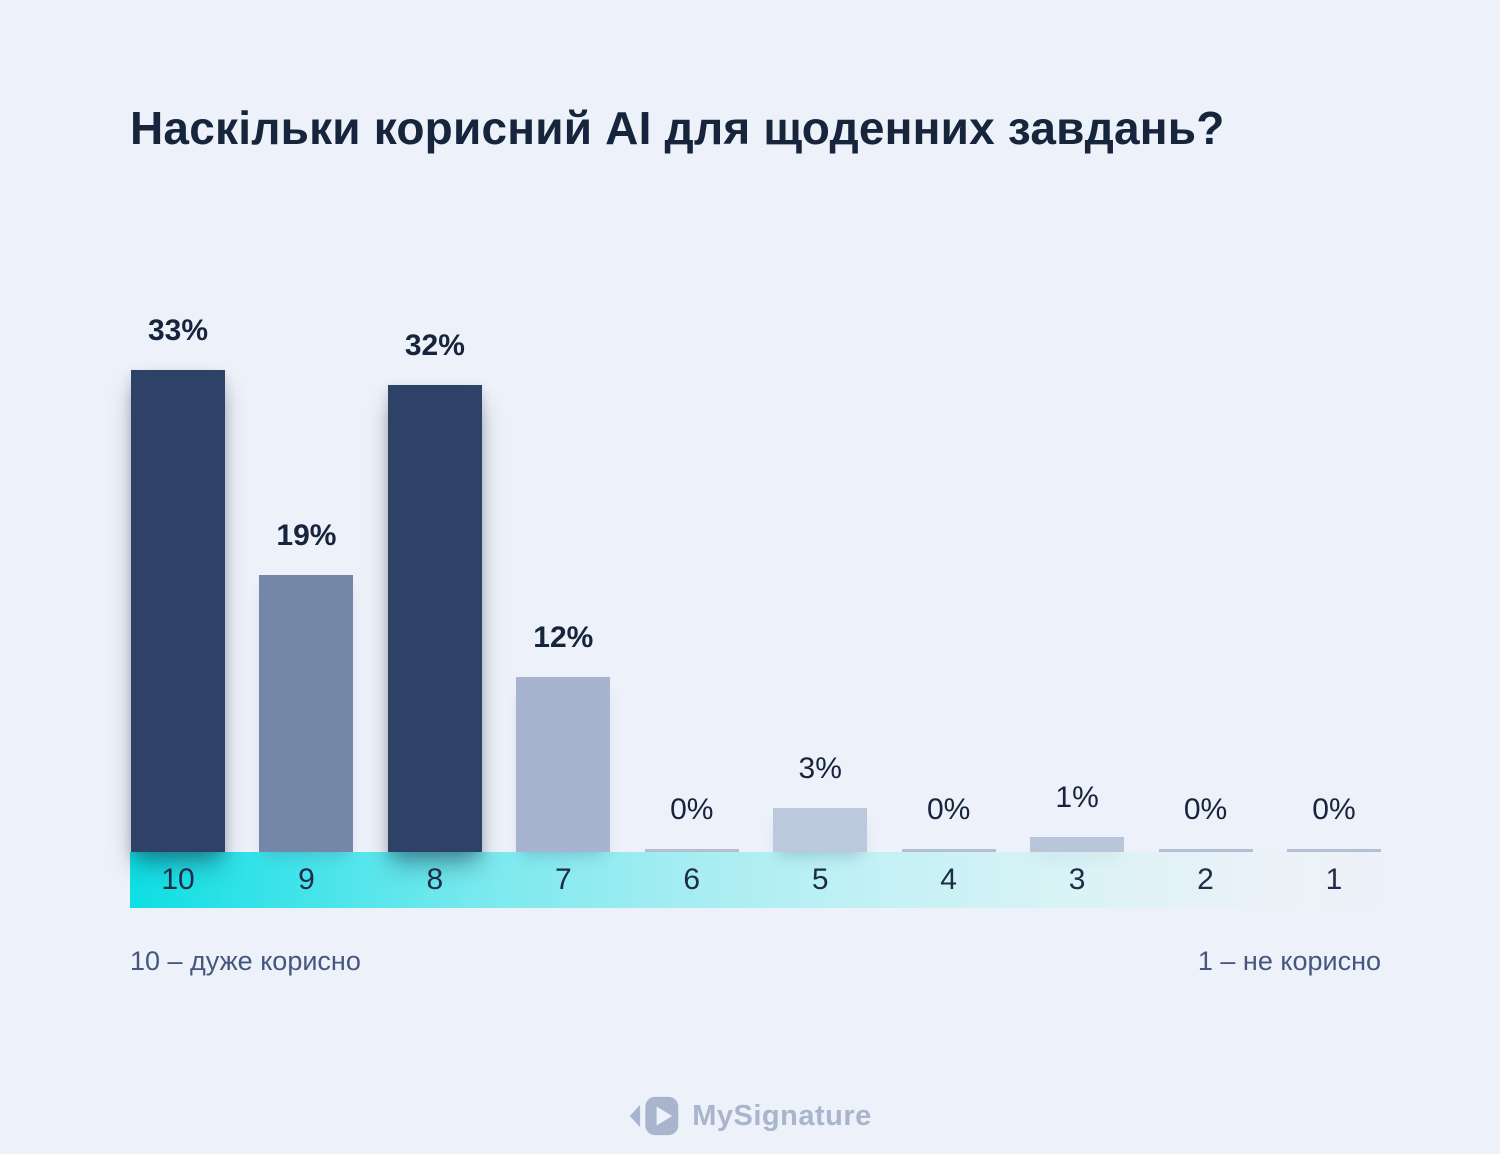 This screenshot has width=1500, height=1154. Describe the element at coordinates (820, 602) in the screenshot. I see `bar-slot-5: 3%` at that location.